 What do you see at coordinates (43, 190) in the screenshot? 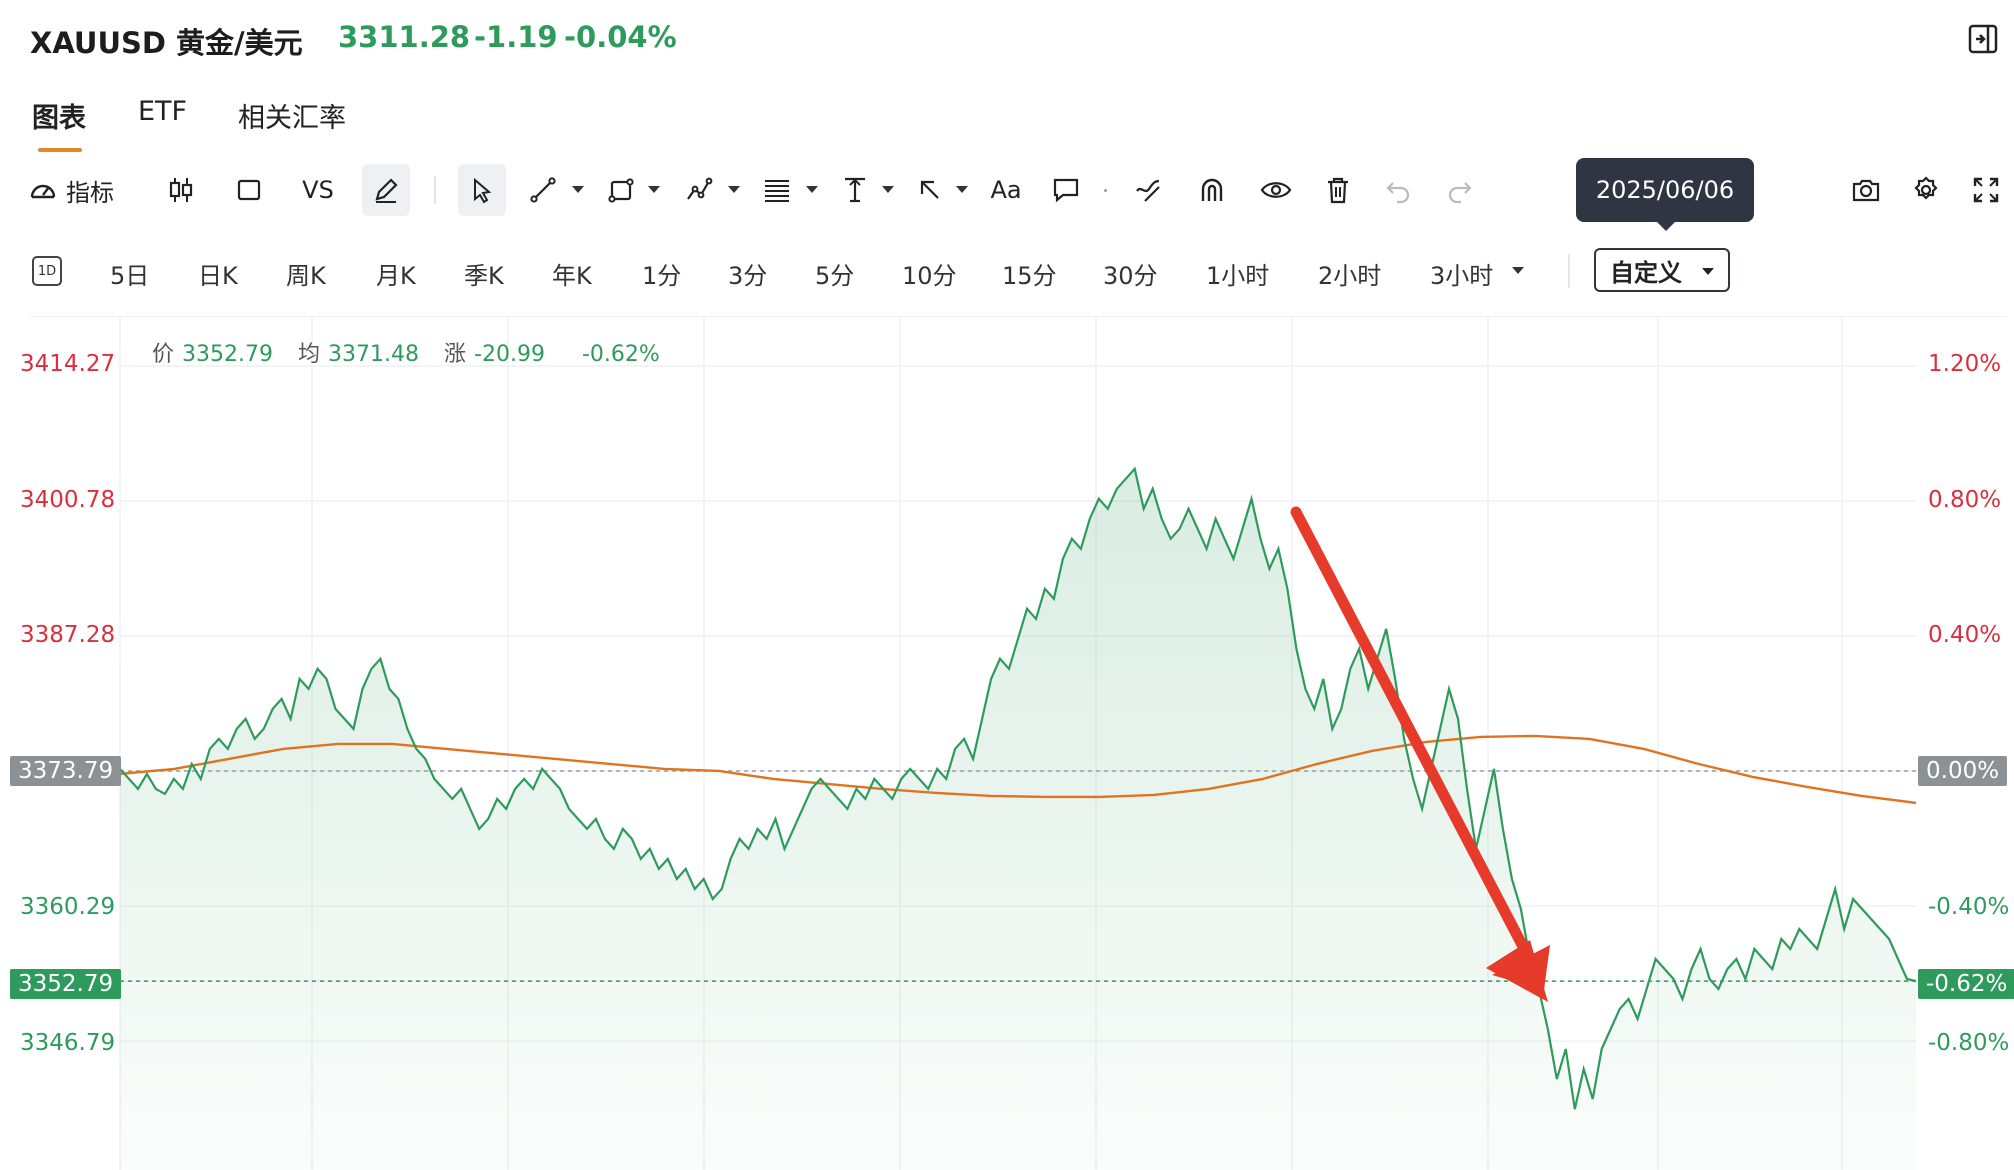
I see `gauge-icon` at bounding box center [43, 190].